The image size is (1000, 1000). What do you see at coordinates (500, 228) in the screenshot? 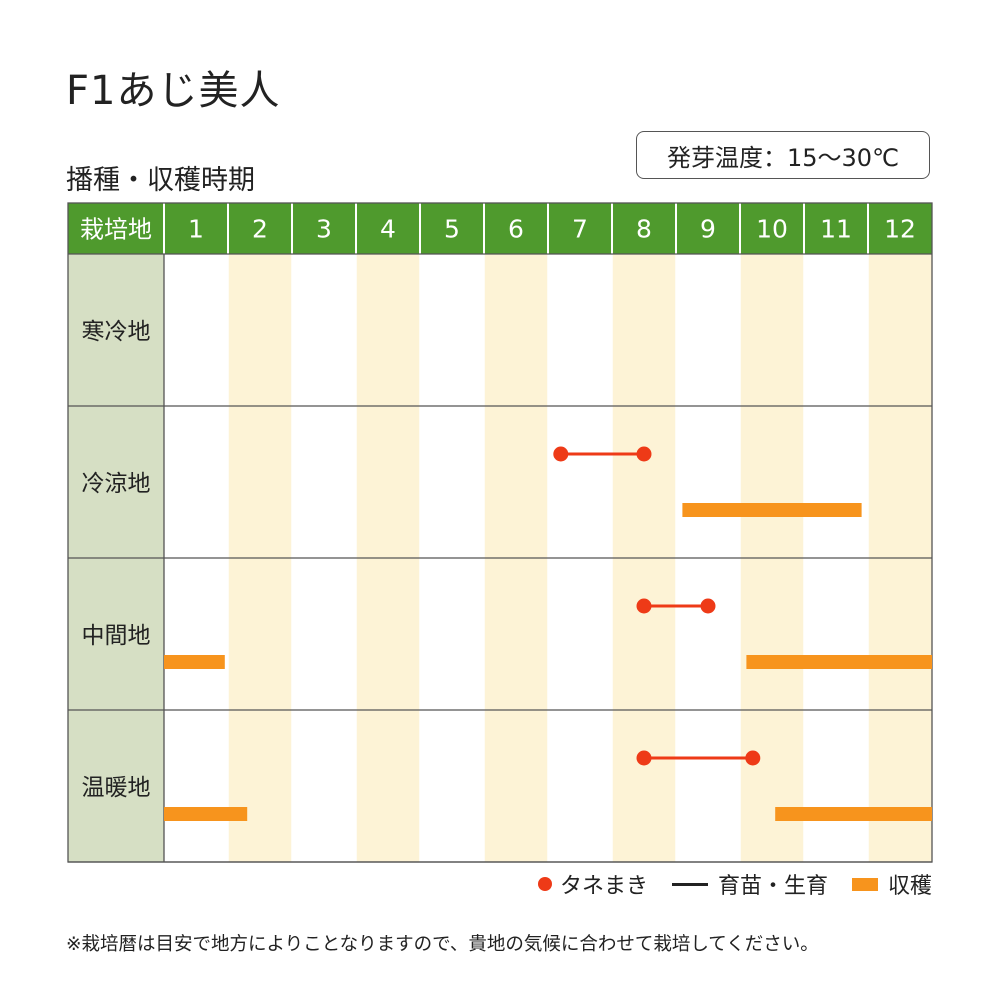
I see `header-row` at bounding box center [500, 228].